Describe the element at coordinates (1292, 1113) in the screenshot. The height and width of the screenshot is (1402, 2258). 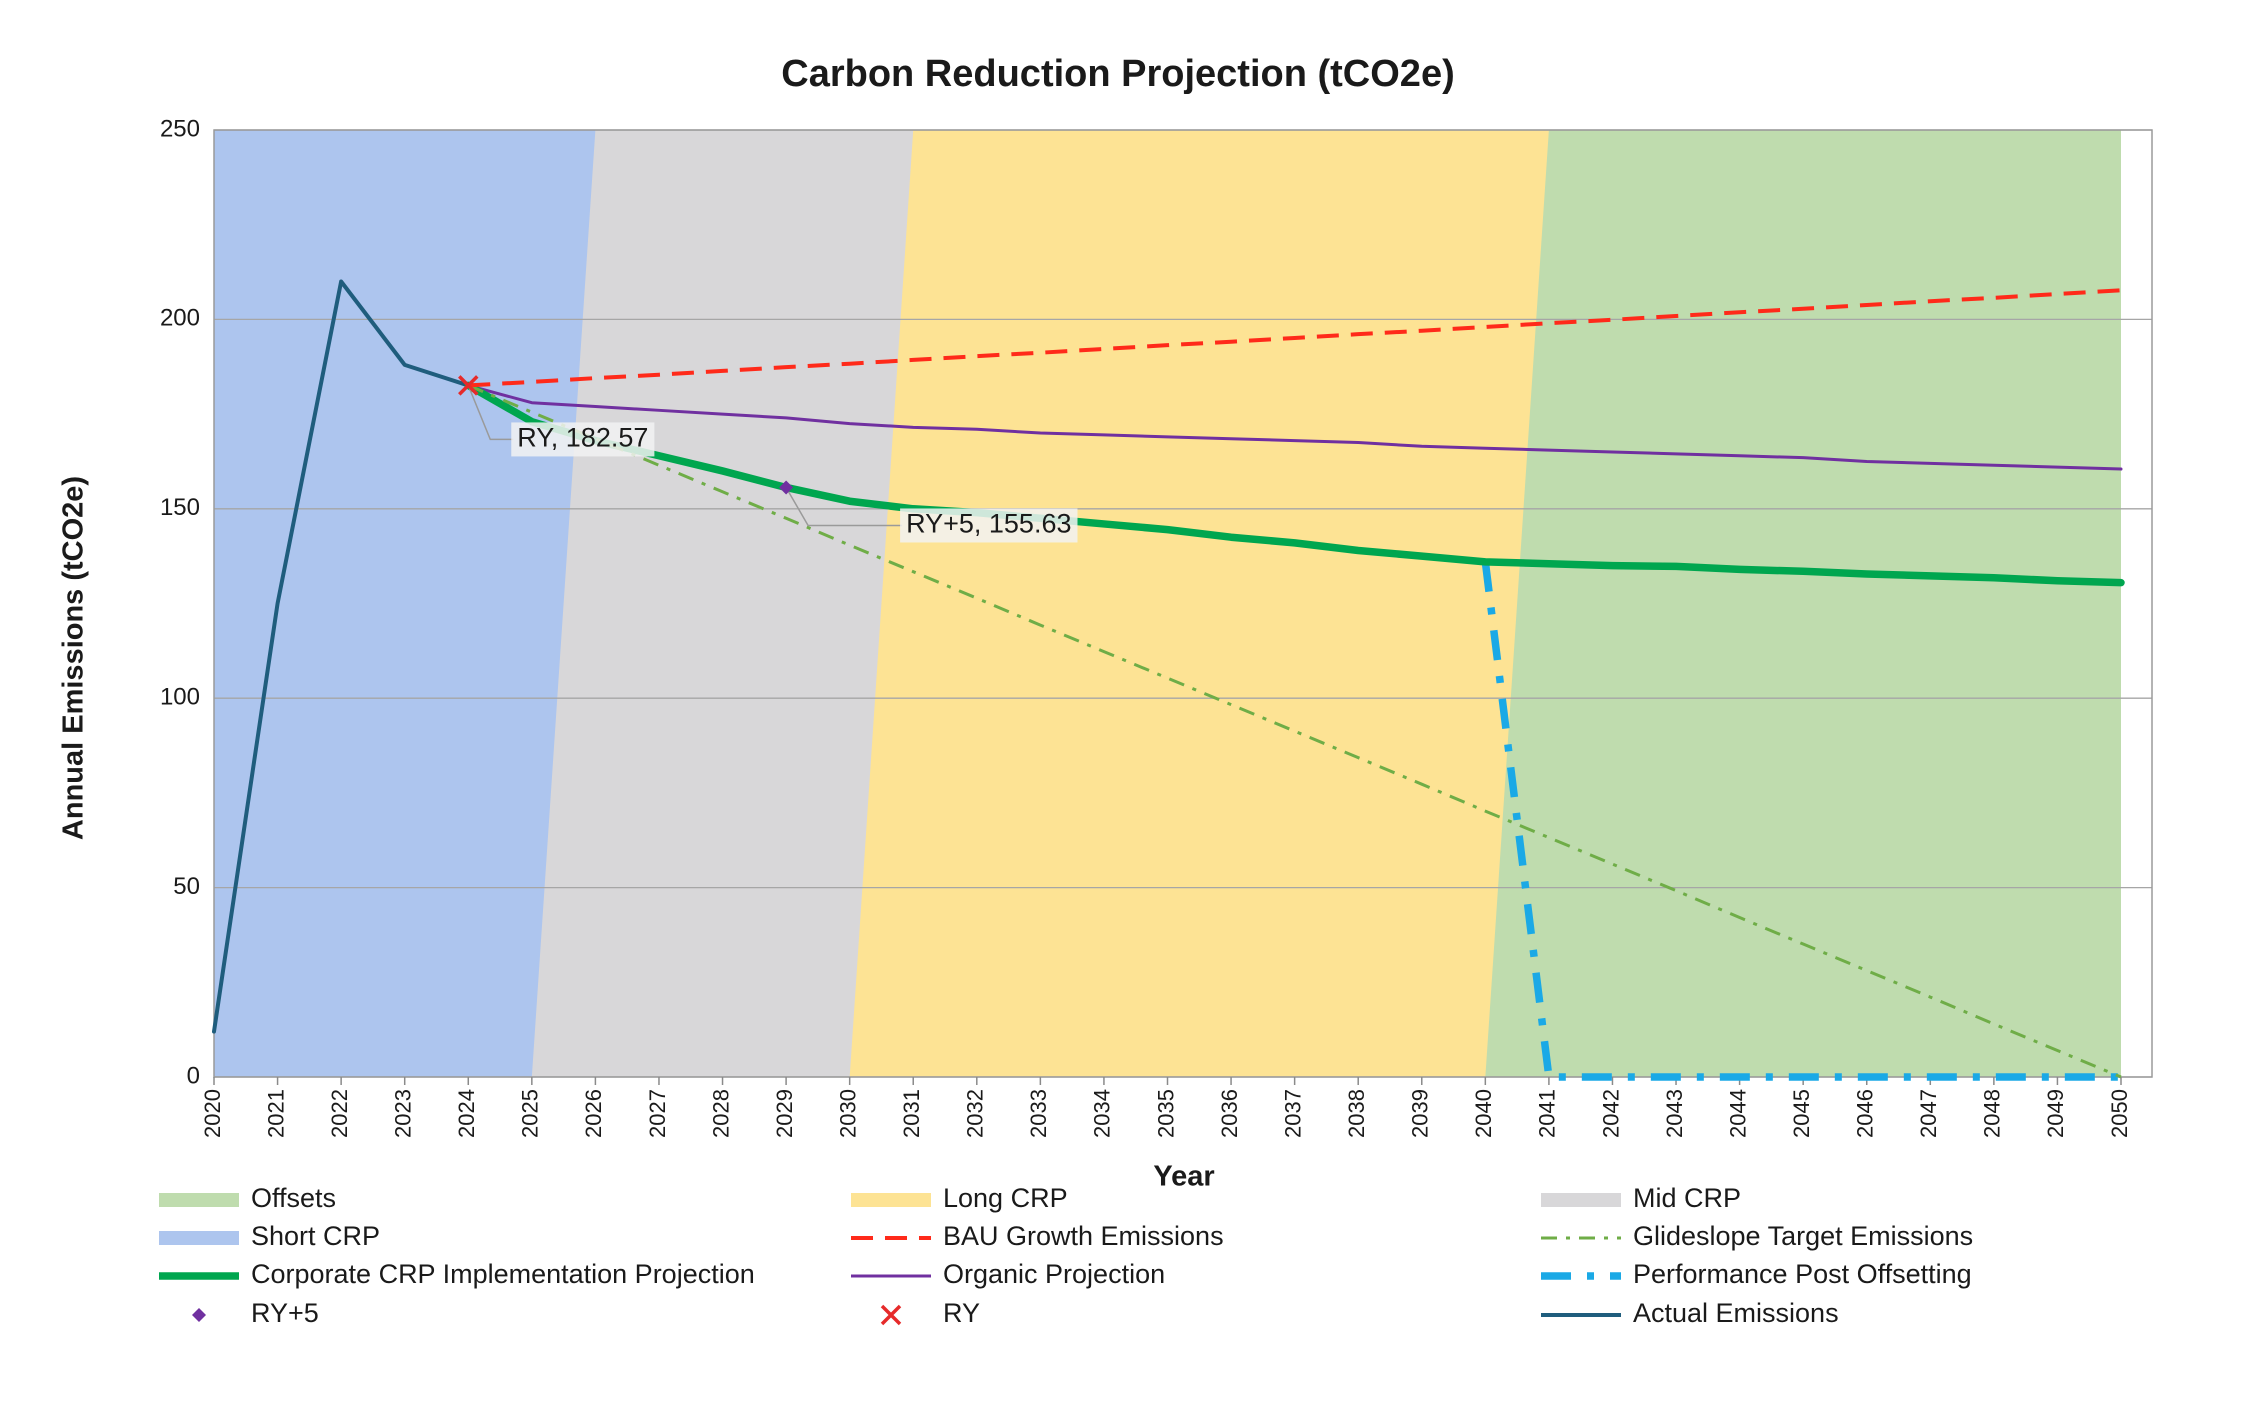
I see `x-tick-label: 2037` at that location.